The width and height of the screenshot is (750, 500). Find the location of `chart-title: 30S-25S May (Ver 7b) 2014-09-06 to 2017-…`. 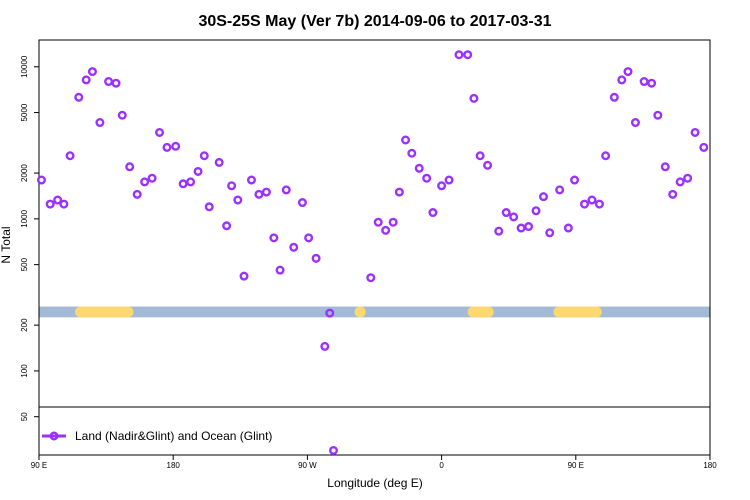

chart-title: 30S-25S May (Ver 7b) 2014-09-06 to 2017-… is located at coordinates (374, 21).